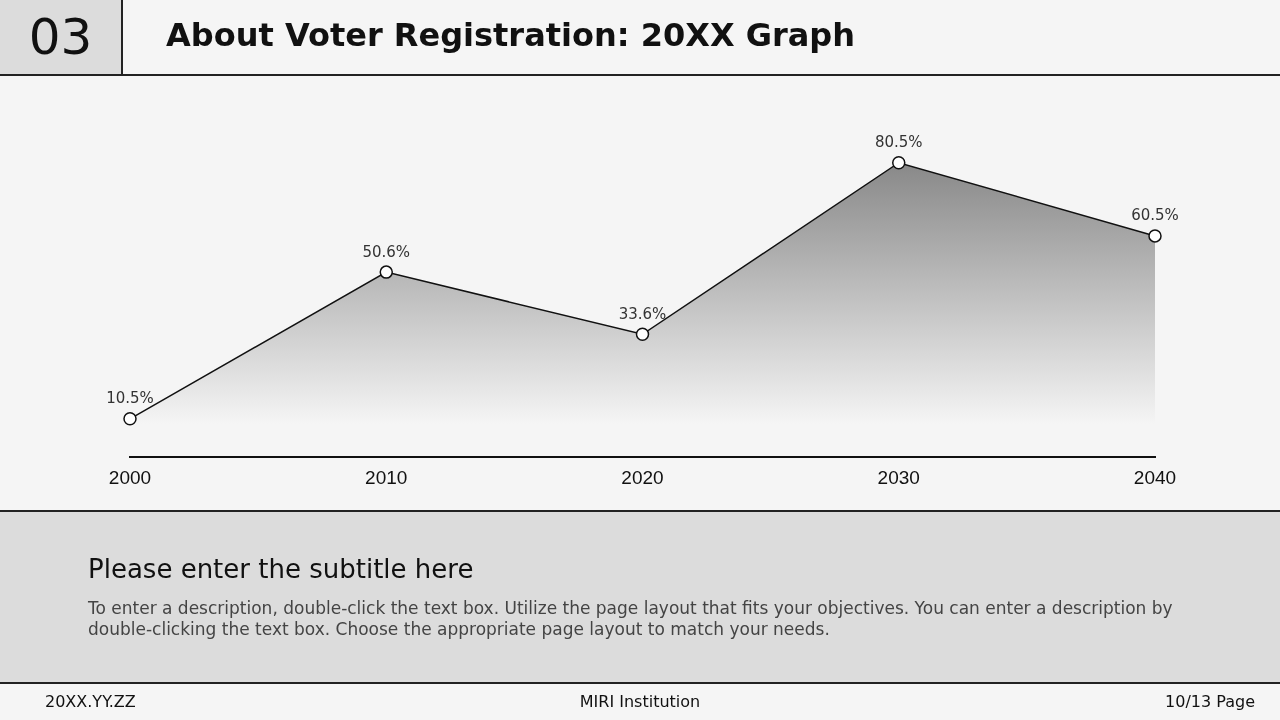 This screenshot has height=720, width=1280. I want to click on data-label: 10.5%, so click(130, 398).